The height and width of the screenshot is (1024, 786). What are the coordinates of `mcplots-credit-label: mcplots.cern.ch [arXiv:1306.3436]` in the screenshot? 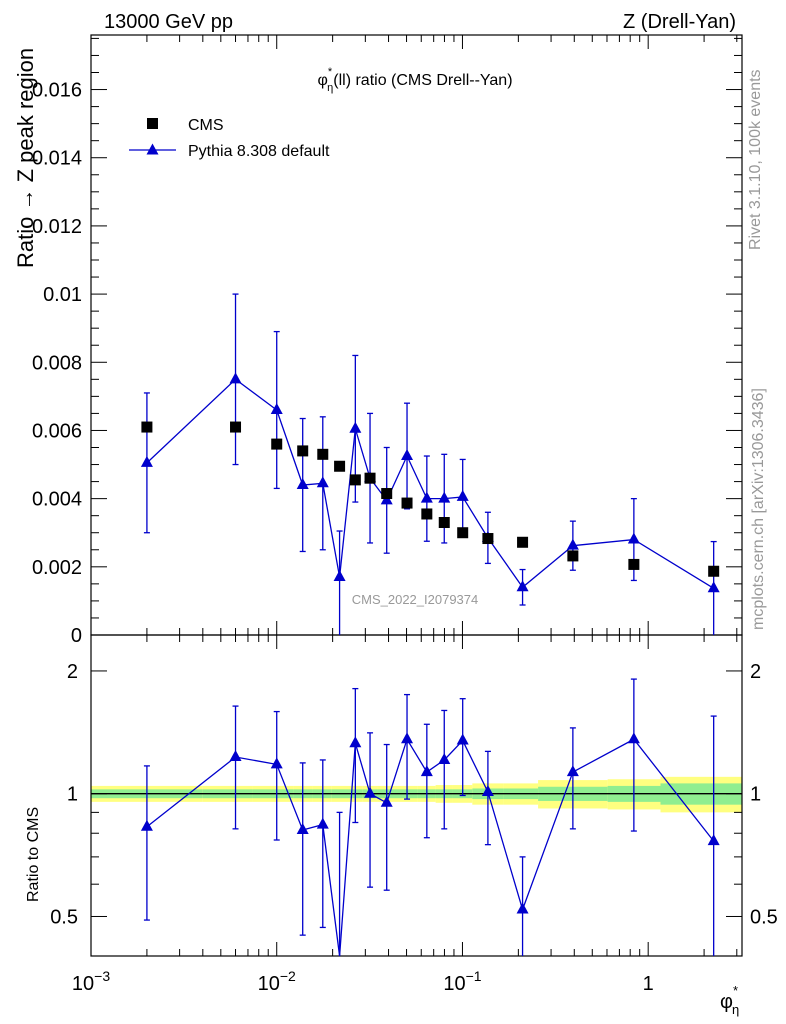 It's located at (758, 509).